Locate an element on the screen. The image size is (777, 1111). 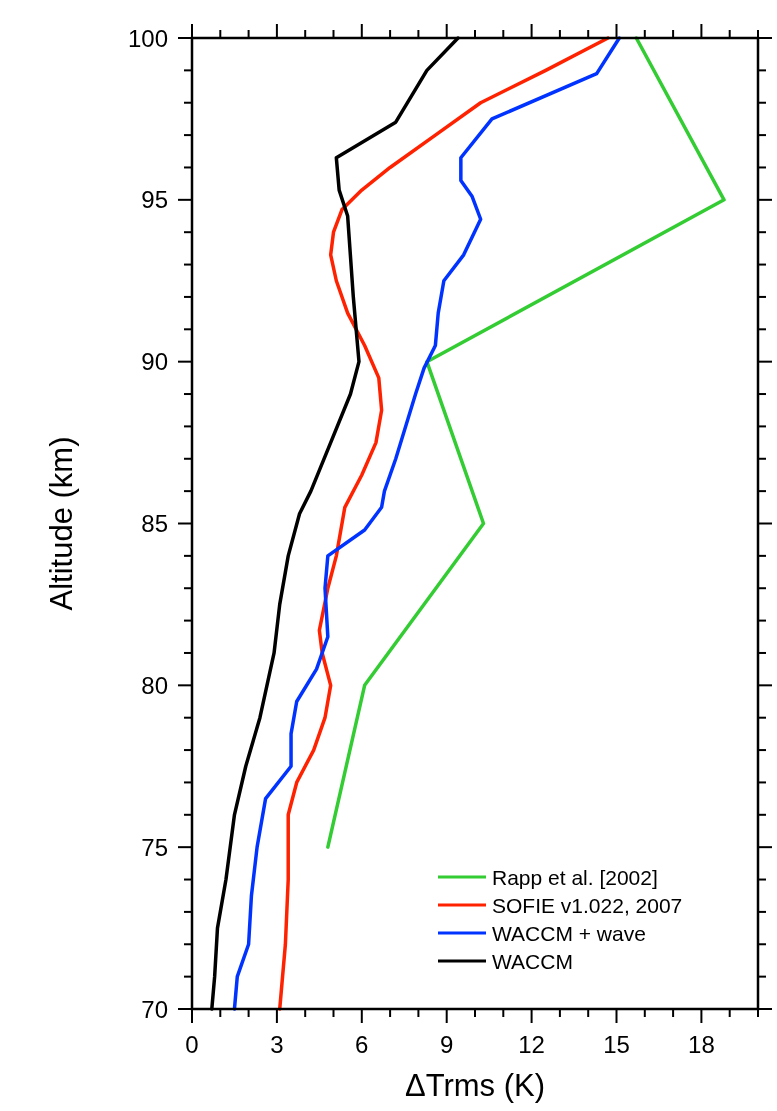
x-tick-label: 15 is located at coordinates (616, 1044).